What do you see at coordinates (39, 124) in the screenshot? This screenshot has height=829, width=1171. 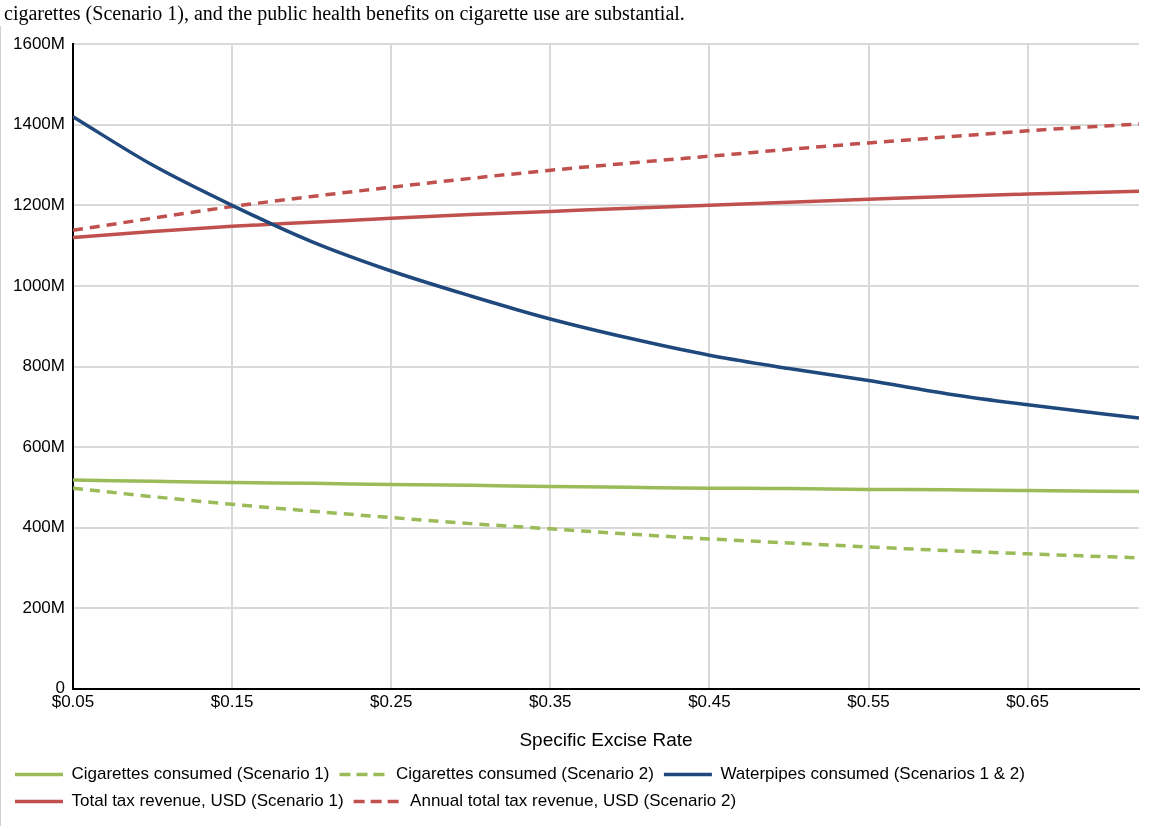 I see `y-tick-label: 1400M` at bounding box center [39, 124].